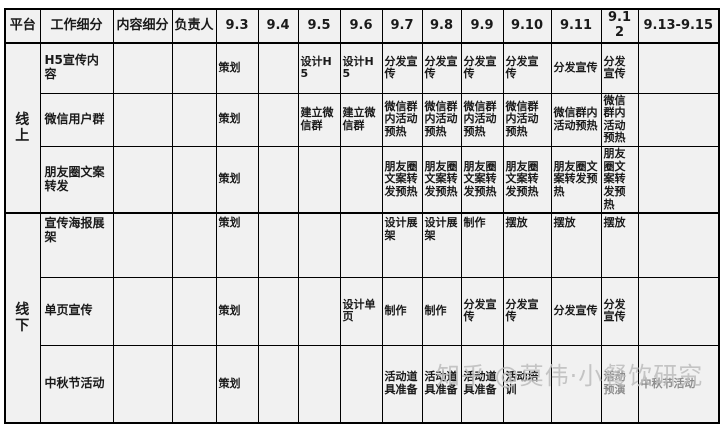 This screenshot has height=424, width=720. I want to click on task-cell: 朋友圈文案转发, so click(76, 180).